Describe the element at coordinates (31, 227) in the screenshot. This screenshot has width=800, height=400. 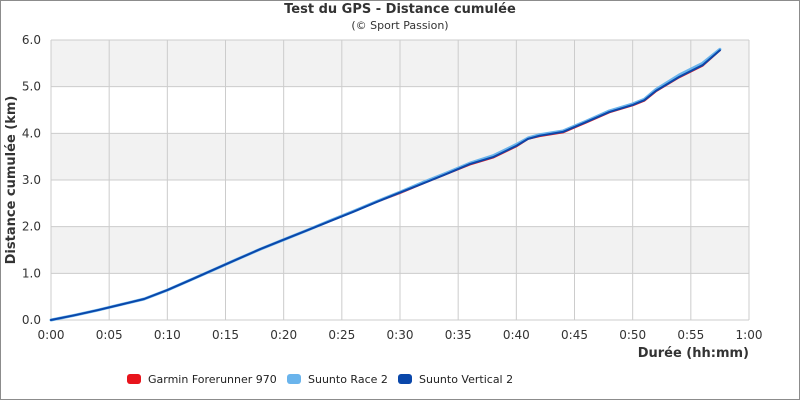
I see `y-tick-label: 2.0` at that location.